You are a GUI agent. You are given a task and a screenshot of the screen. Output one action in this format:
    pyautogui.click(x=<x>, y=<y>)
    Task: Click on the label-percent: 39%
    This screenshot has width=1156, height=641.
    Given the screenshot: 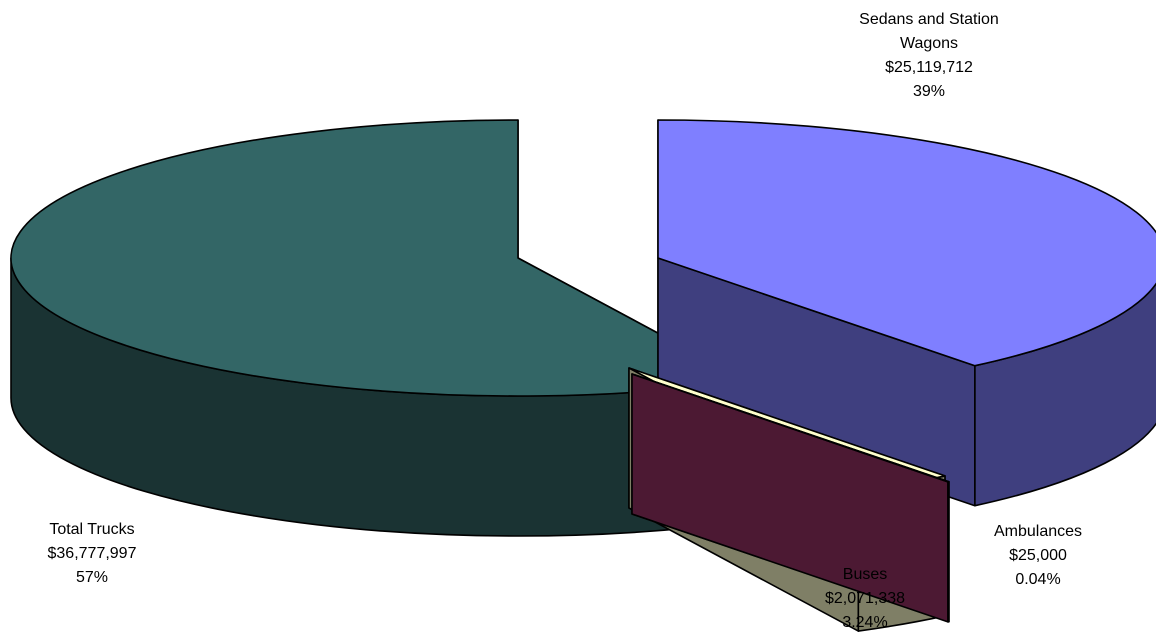 What is the action you would take?
    pyautogui.click(x=929, y=91)
    